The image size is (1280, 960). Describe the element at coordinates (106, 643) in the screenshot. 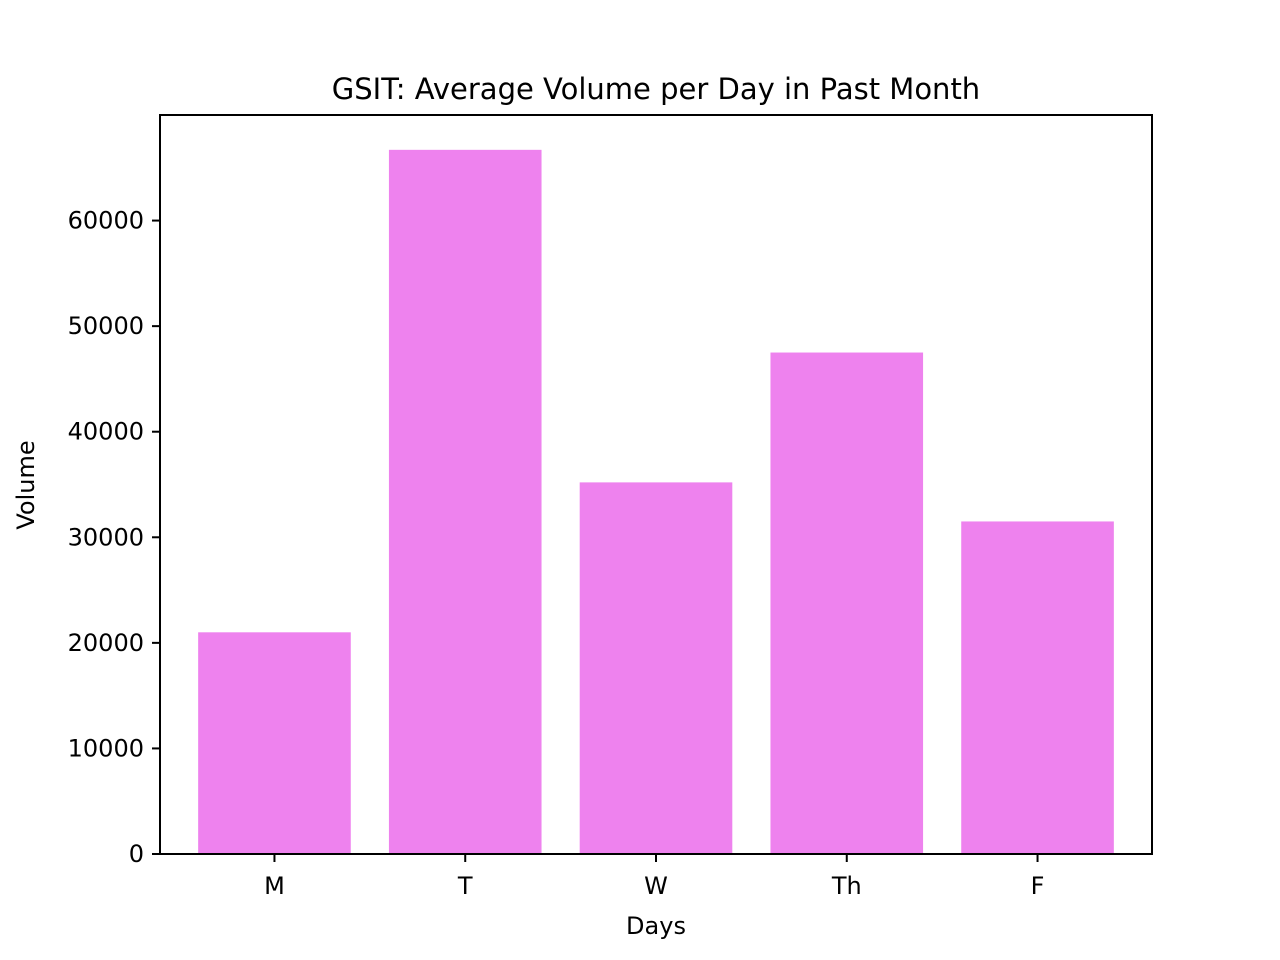

I see `y-tick-label: 20000` at that location.